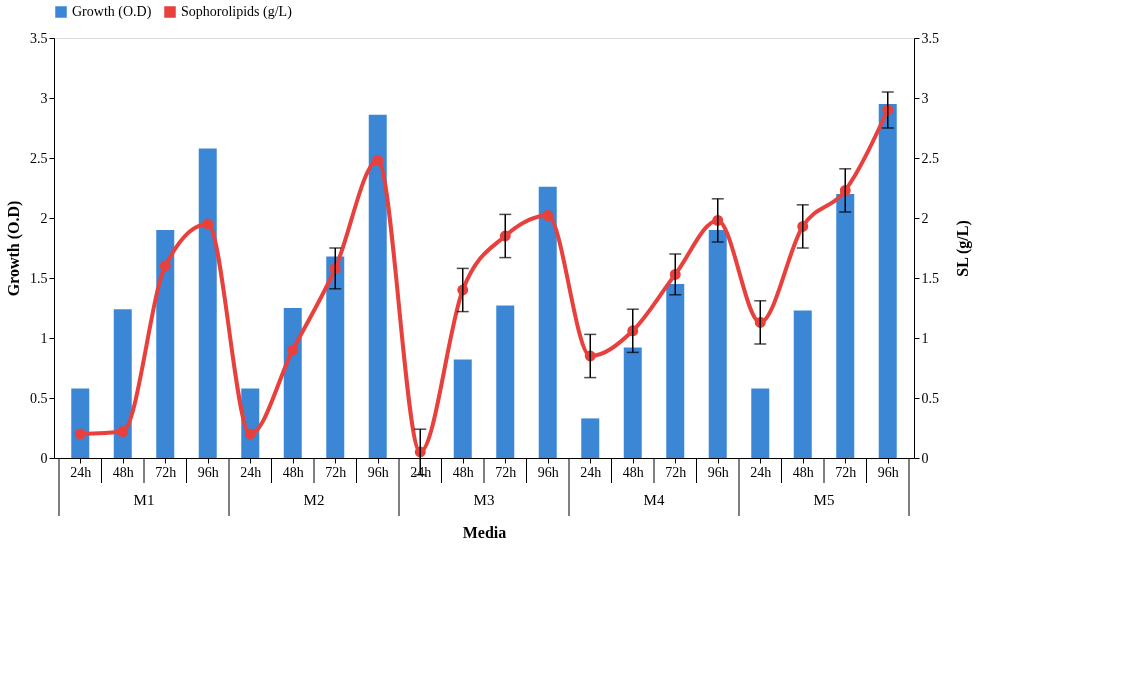 This screenshot has height=676, width=1148. I want to click on text: M3, so click(484, 500).